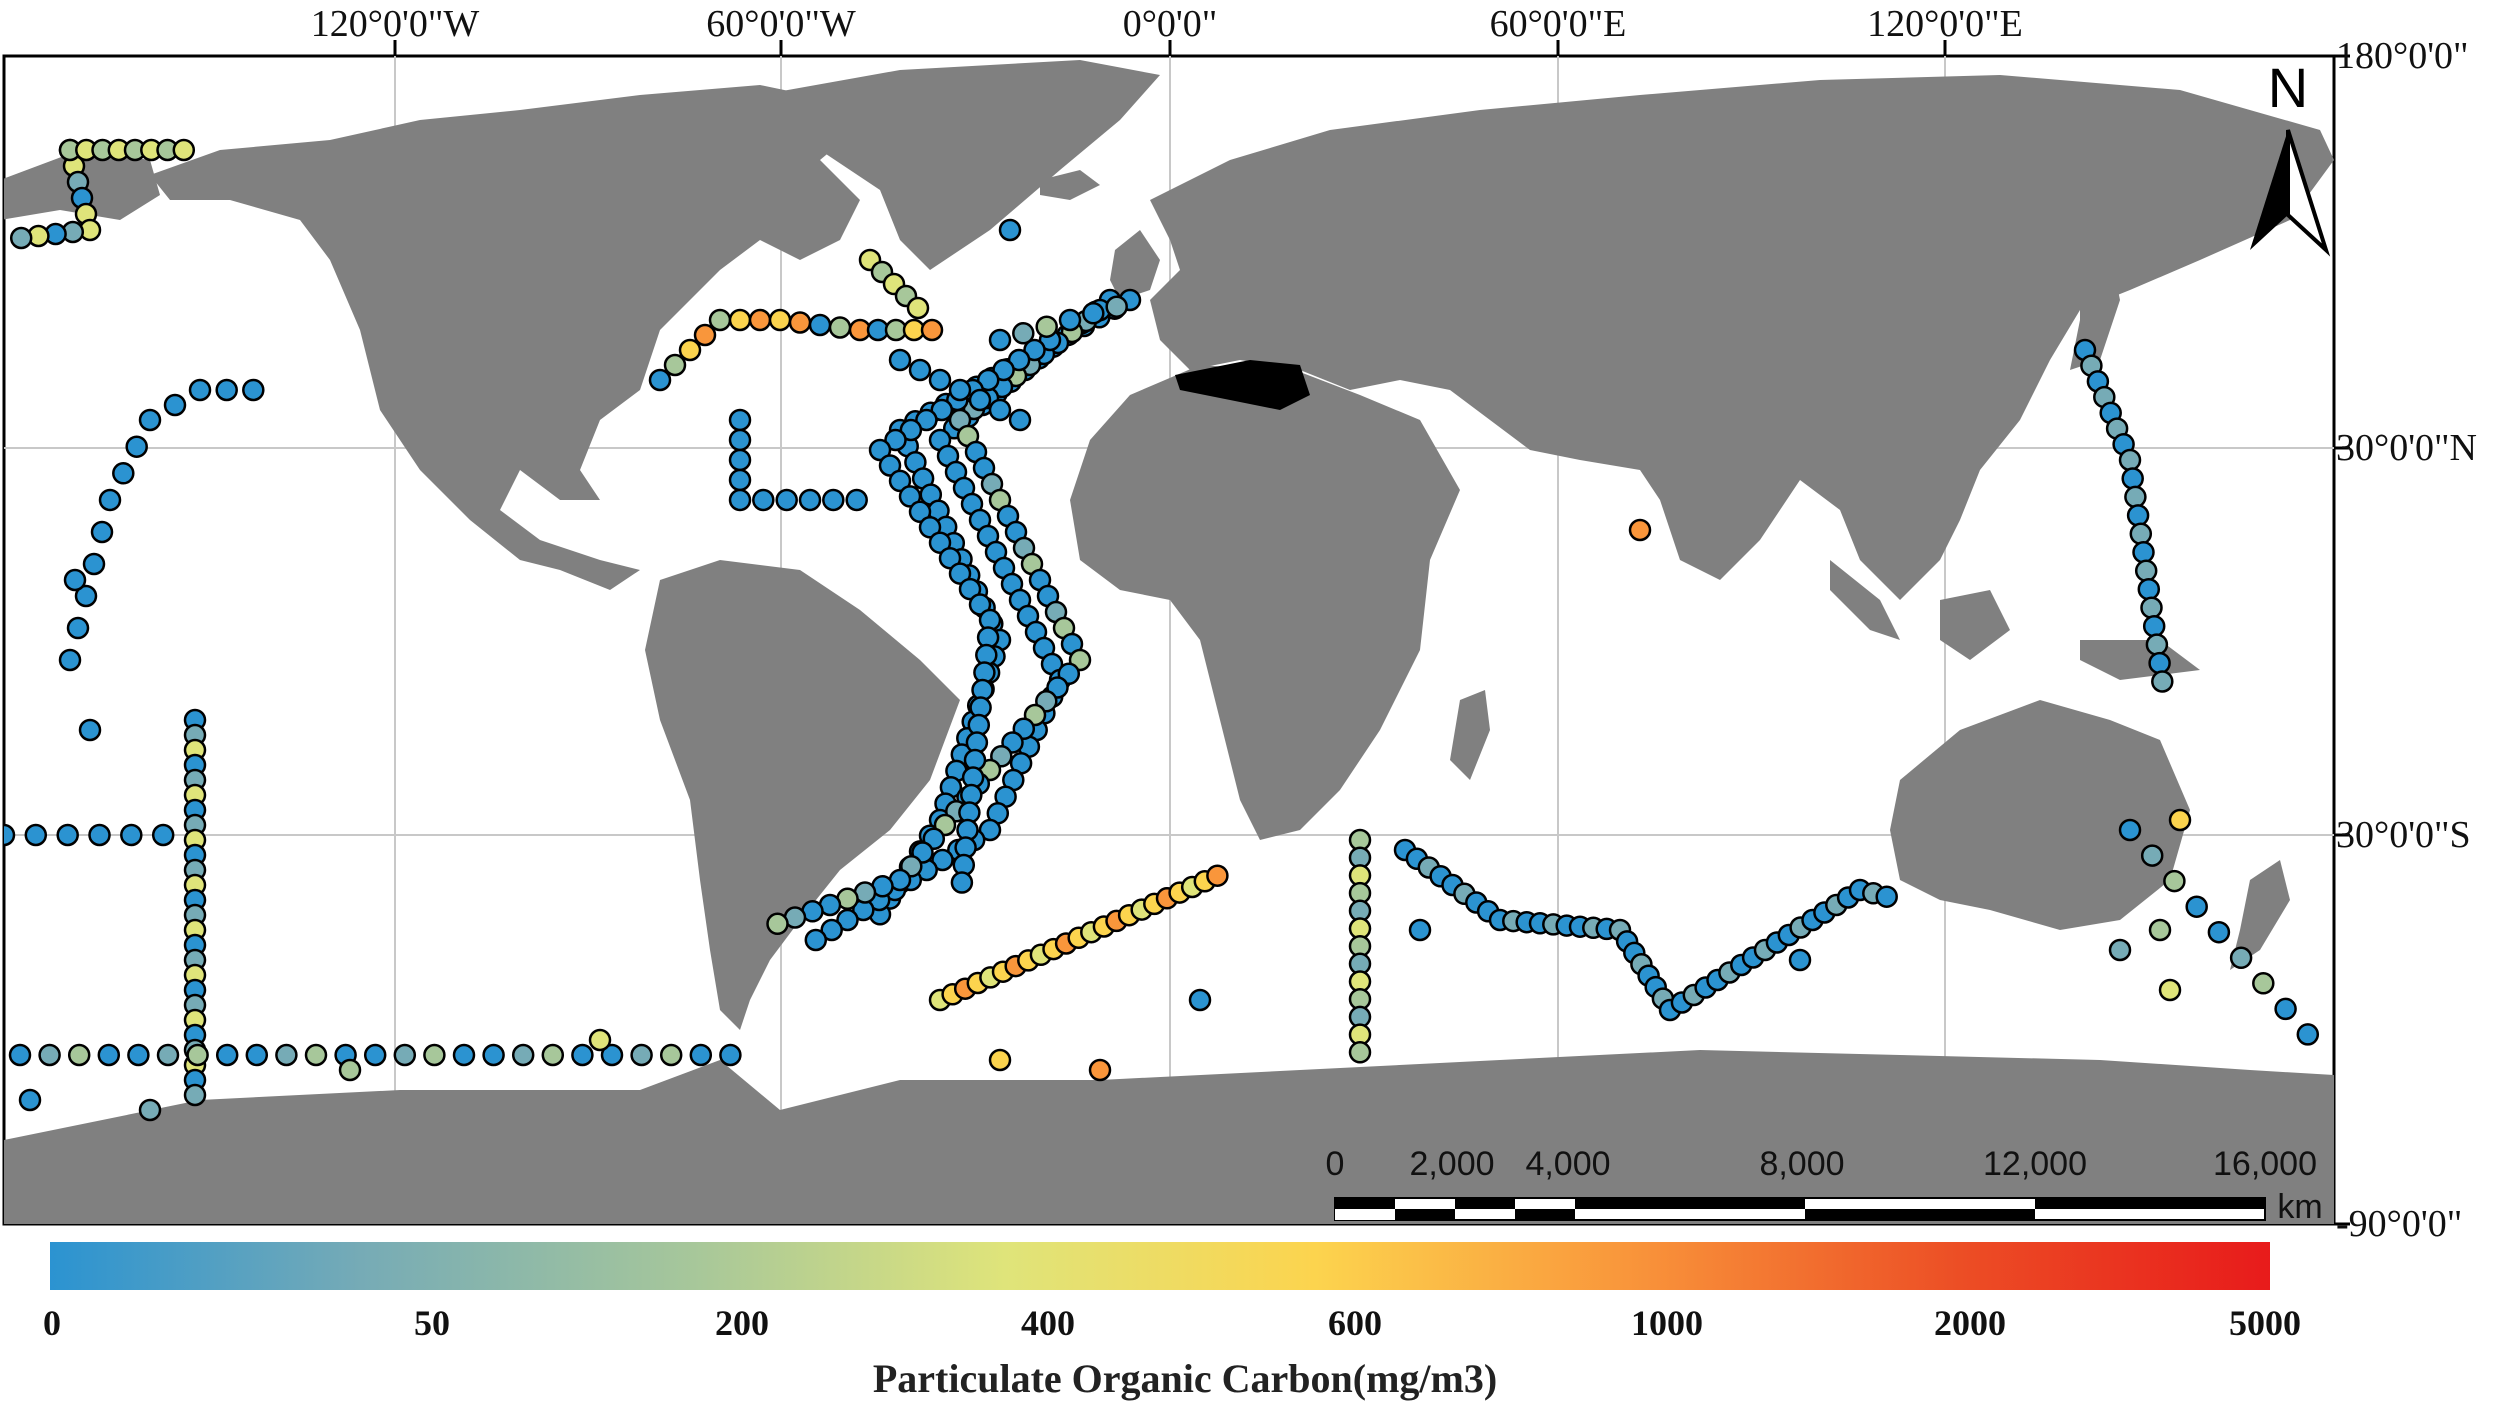 This screenshot has height=1402, width=2500. What do you see at coordinates (2035, 1164) in the screenshot?
I see `scale-label-12000: 12,000` at bounding box center [2035, 1164].